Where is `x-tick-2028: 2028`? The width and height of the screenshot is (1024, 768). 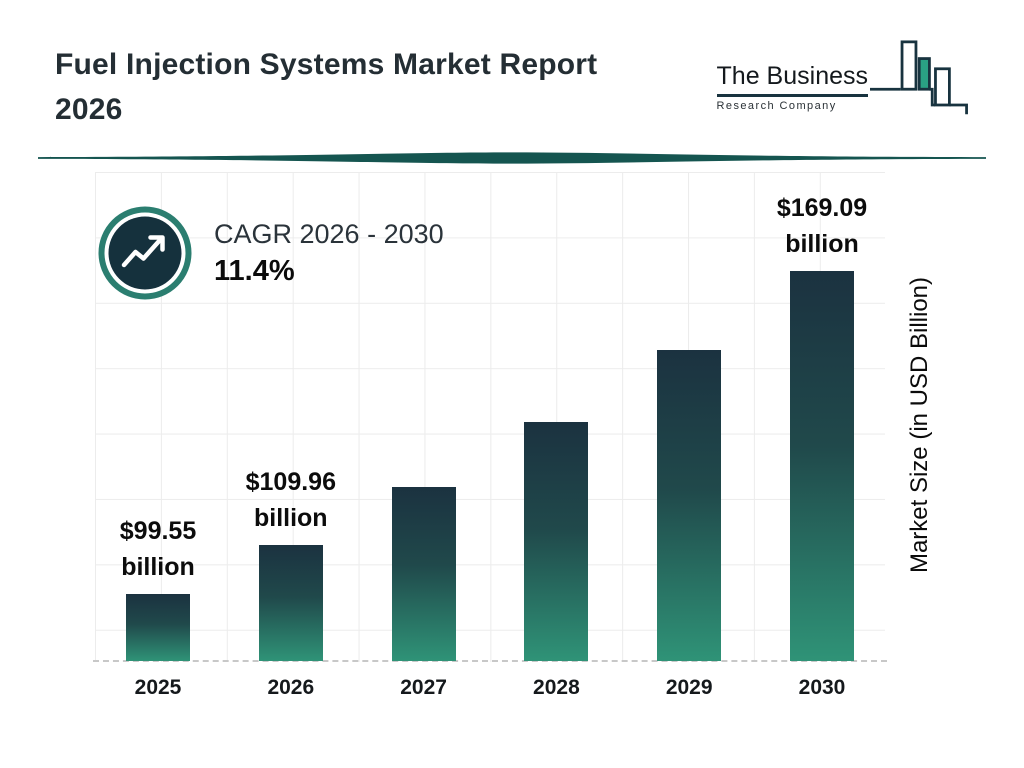
x-tick-2028: 2028 is located at coordinates (556, 687).